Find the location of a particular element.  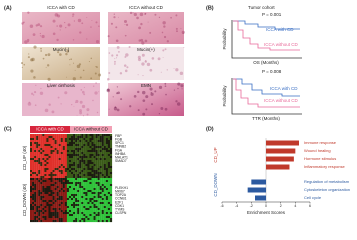

x-axis-label: Enrichment Scores is located at coordinates (266, 212).